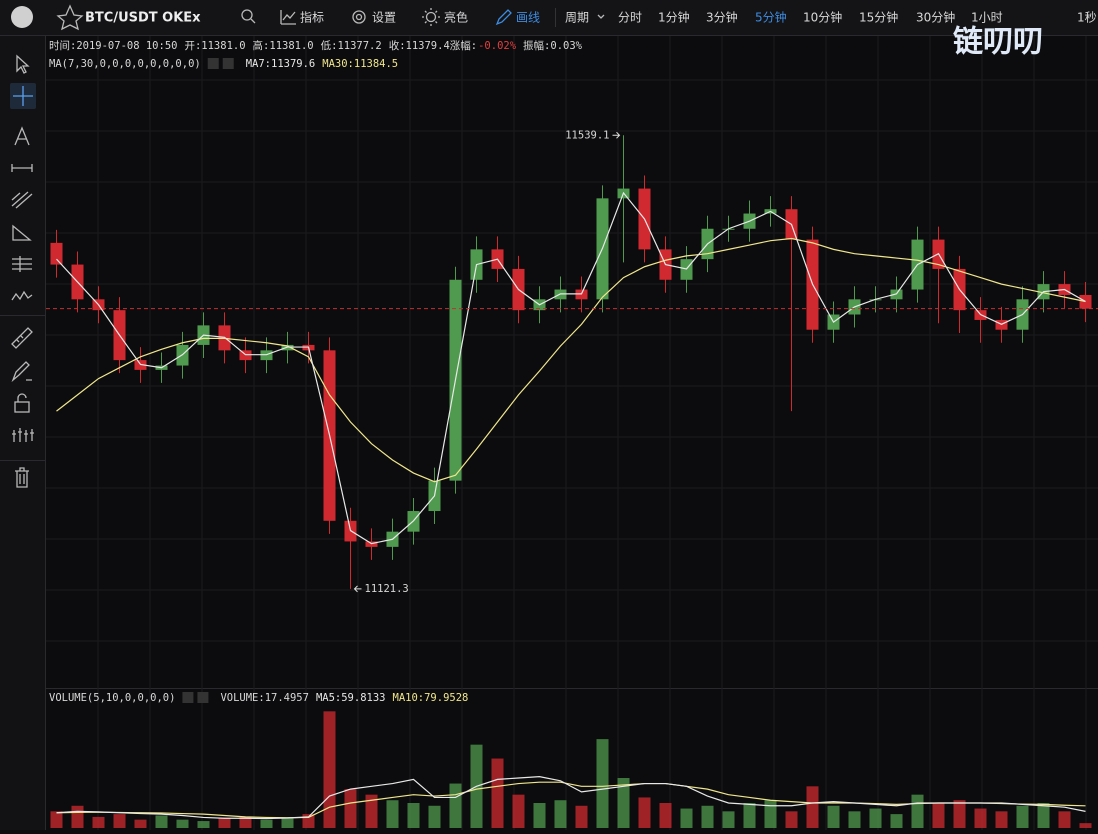  I want to click on period: 1分钟, so click(674, 17).